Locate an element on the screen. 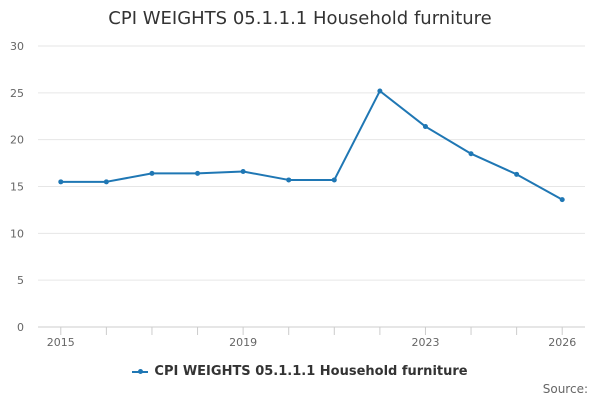 This screenshot has height=400, width=600. y-tick-label: 30 is located at coordinates (17, 46).